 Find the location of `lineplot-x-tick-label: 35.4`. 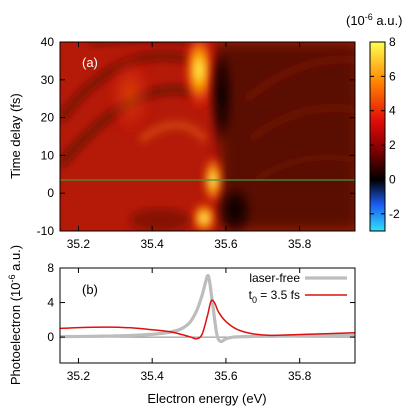

lineplot-x-tick-label: 35.4 is located at coordinates (153, 376).